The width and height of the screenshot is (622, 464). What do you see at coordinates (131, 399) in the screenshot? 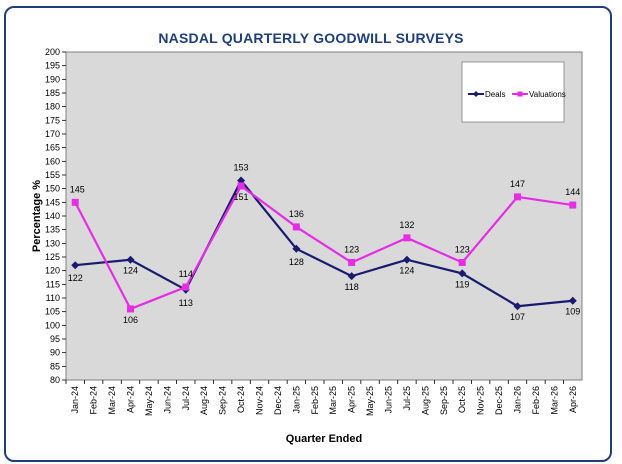
I see `x-tick-label: Apr-24` at bounding box center [131, 399].